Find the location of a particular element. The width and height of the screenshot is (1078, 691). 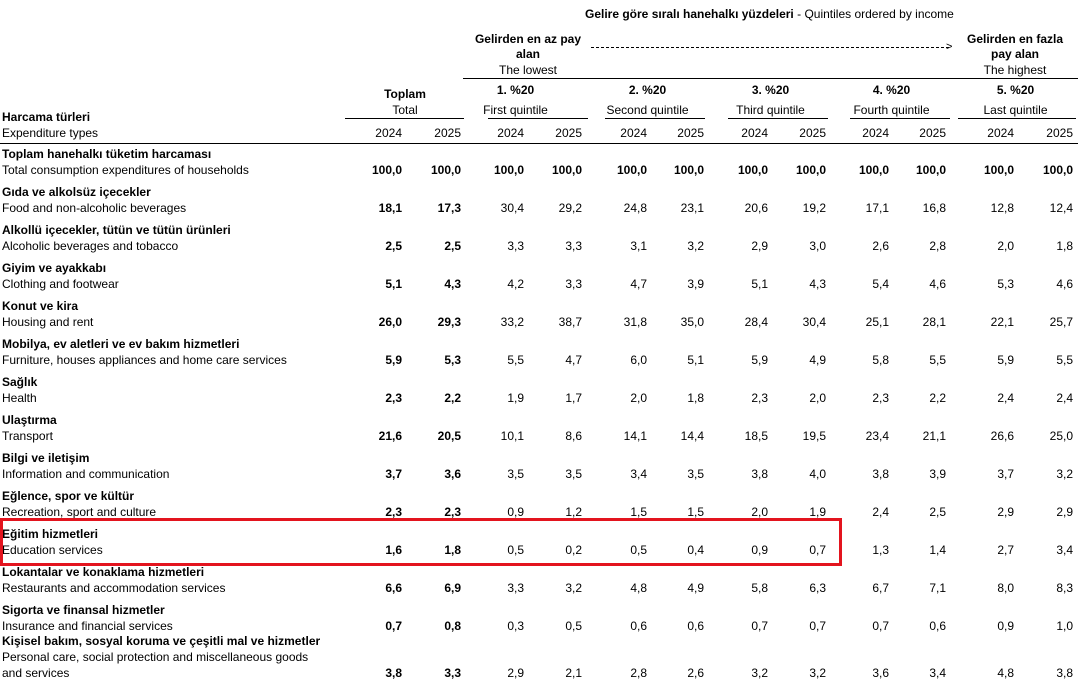

quintile-2-tr: 2. %20 is located at coordinates (647, 90).